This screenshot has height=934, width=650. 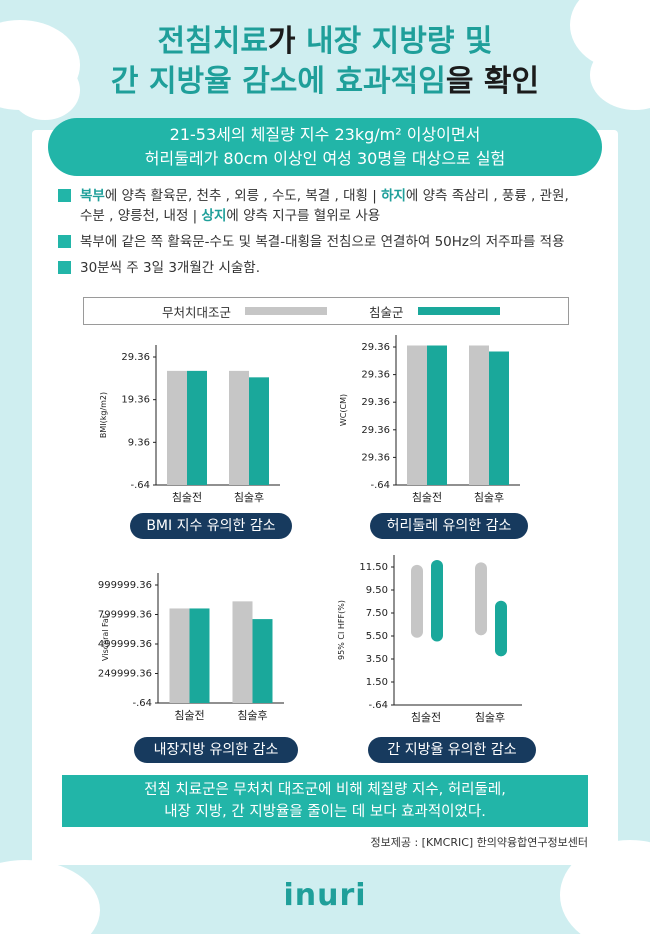 I want to click on bmi-chart: 29.36 19.36 9.36 -.64 BMI(kg/m2) 침술전 침술후, so click(x=189, y=424).